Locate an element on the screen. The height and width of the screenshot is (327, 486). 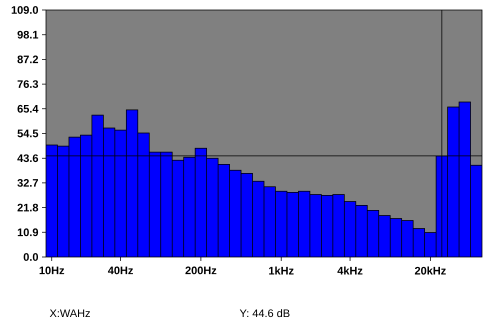
y-tick-label: 43.6 is located at coordinates (27, 158).